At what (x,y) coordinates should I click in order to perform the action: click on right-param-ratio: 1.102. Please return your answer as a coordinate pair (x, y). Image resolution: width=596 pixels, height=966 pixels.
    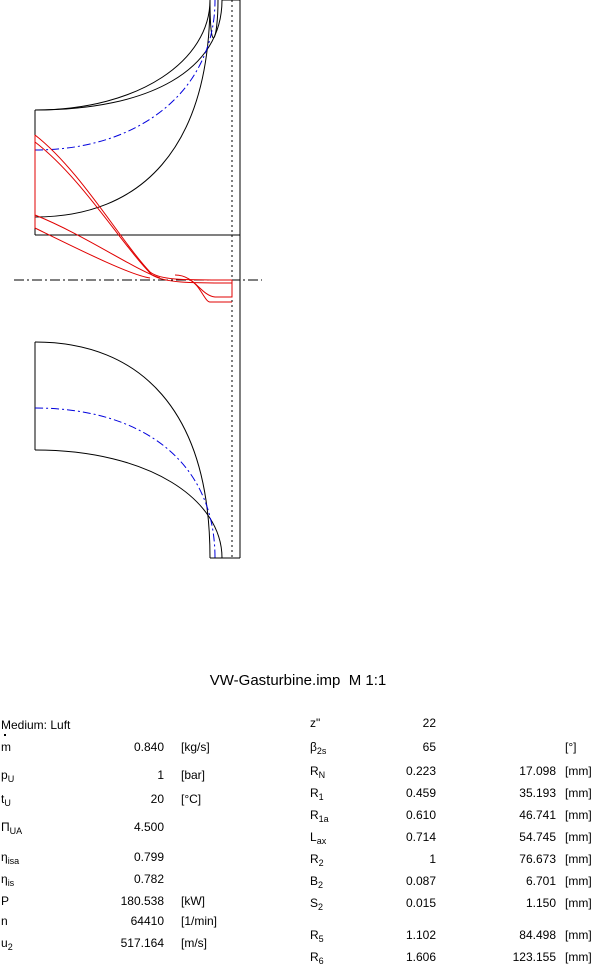
    Looking at the image, I should click on (398, 935).